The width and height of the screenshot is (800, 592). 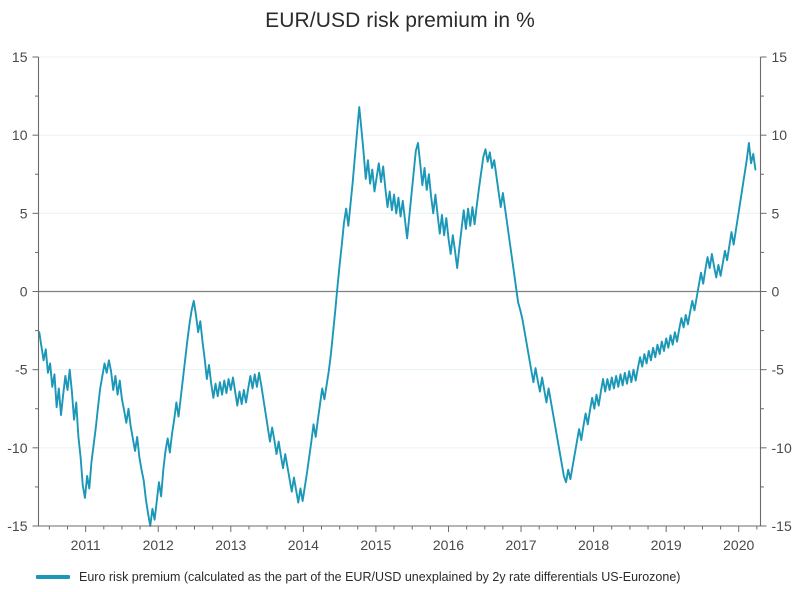 I want to click on y-axis-label-right: 0, so click(x=776, y=292).